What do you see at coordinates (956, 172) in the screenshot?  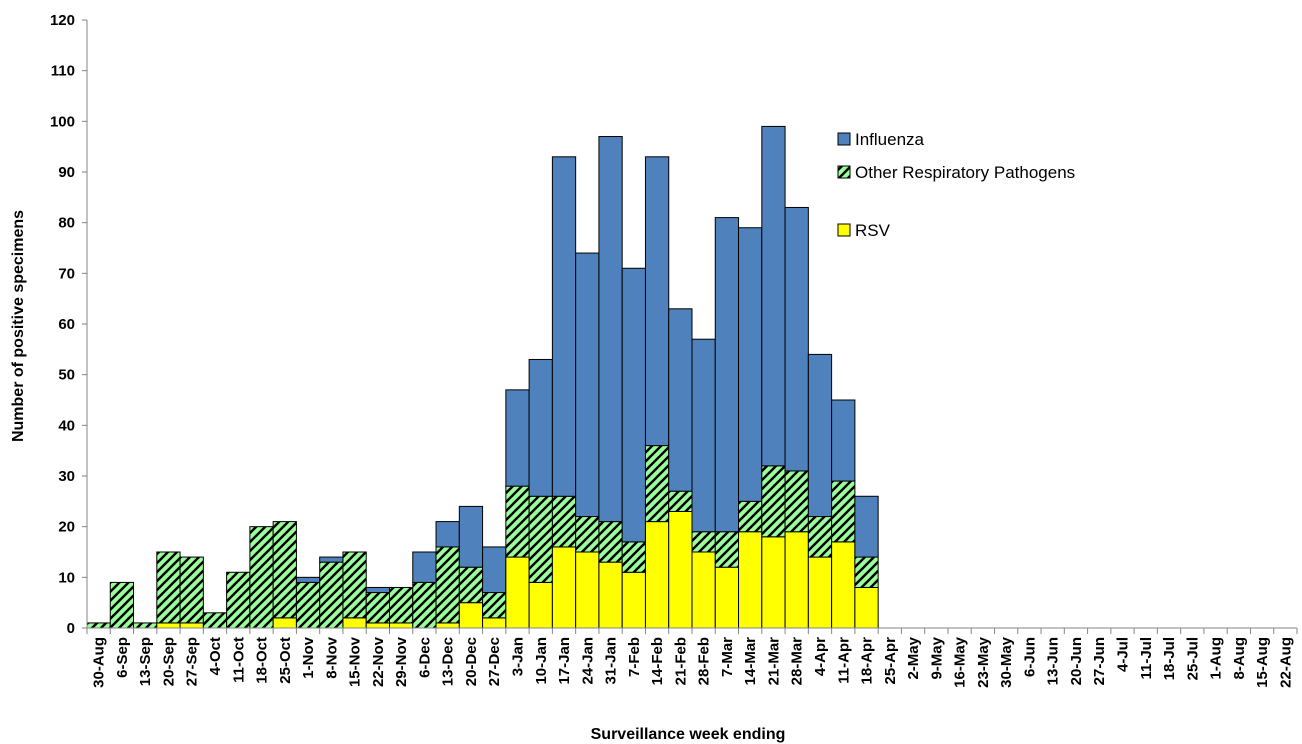 I see `legend-item: Other Respiratory Pathogens` at bounding box center [956, 172].